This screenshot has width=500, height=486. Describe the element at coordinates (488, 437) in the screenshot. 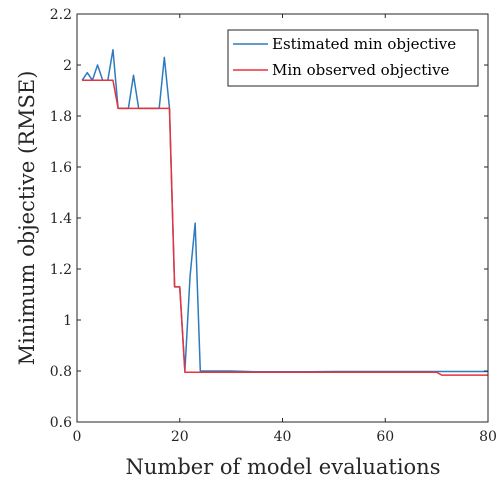

I see `x-tick-label: 80` at that location.